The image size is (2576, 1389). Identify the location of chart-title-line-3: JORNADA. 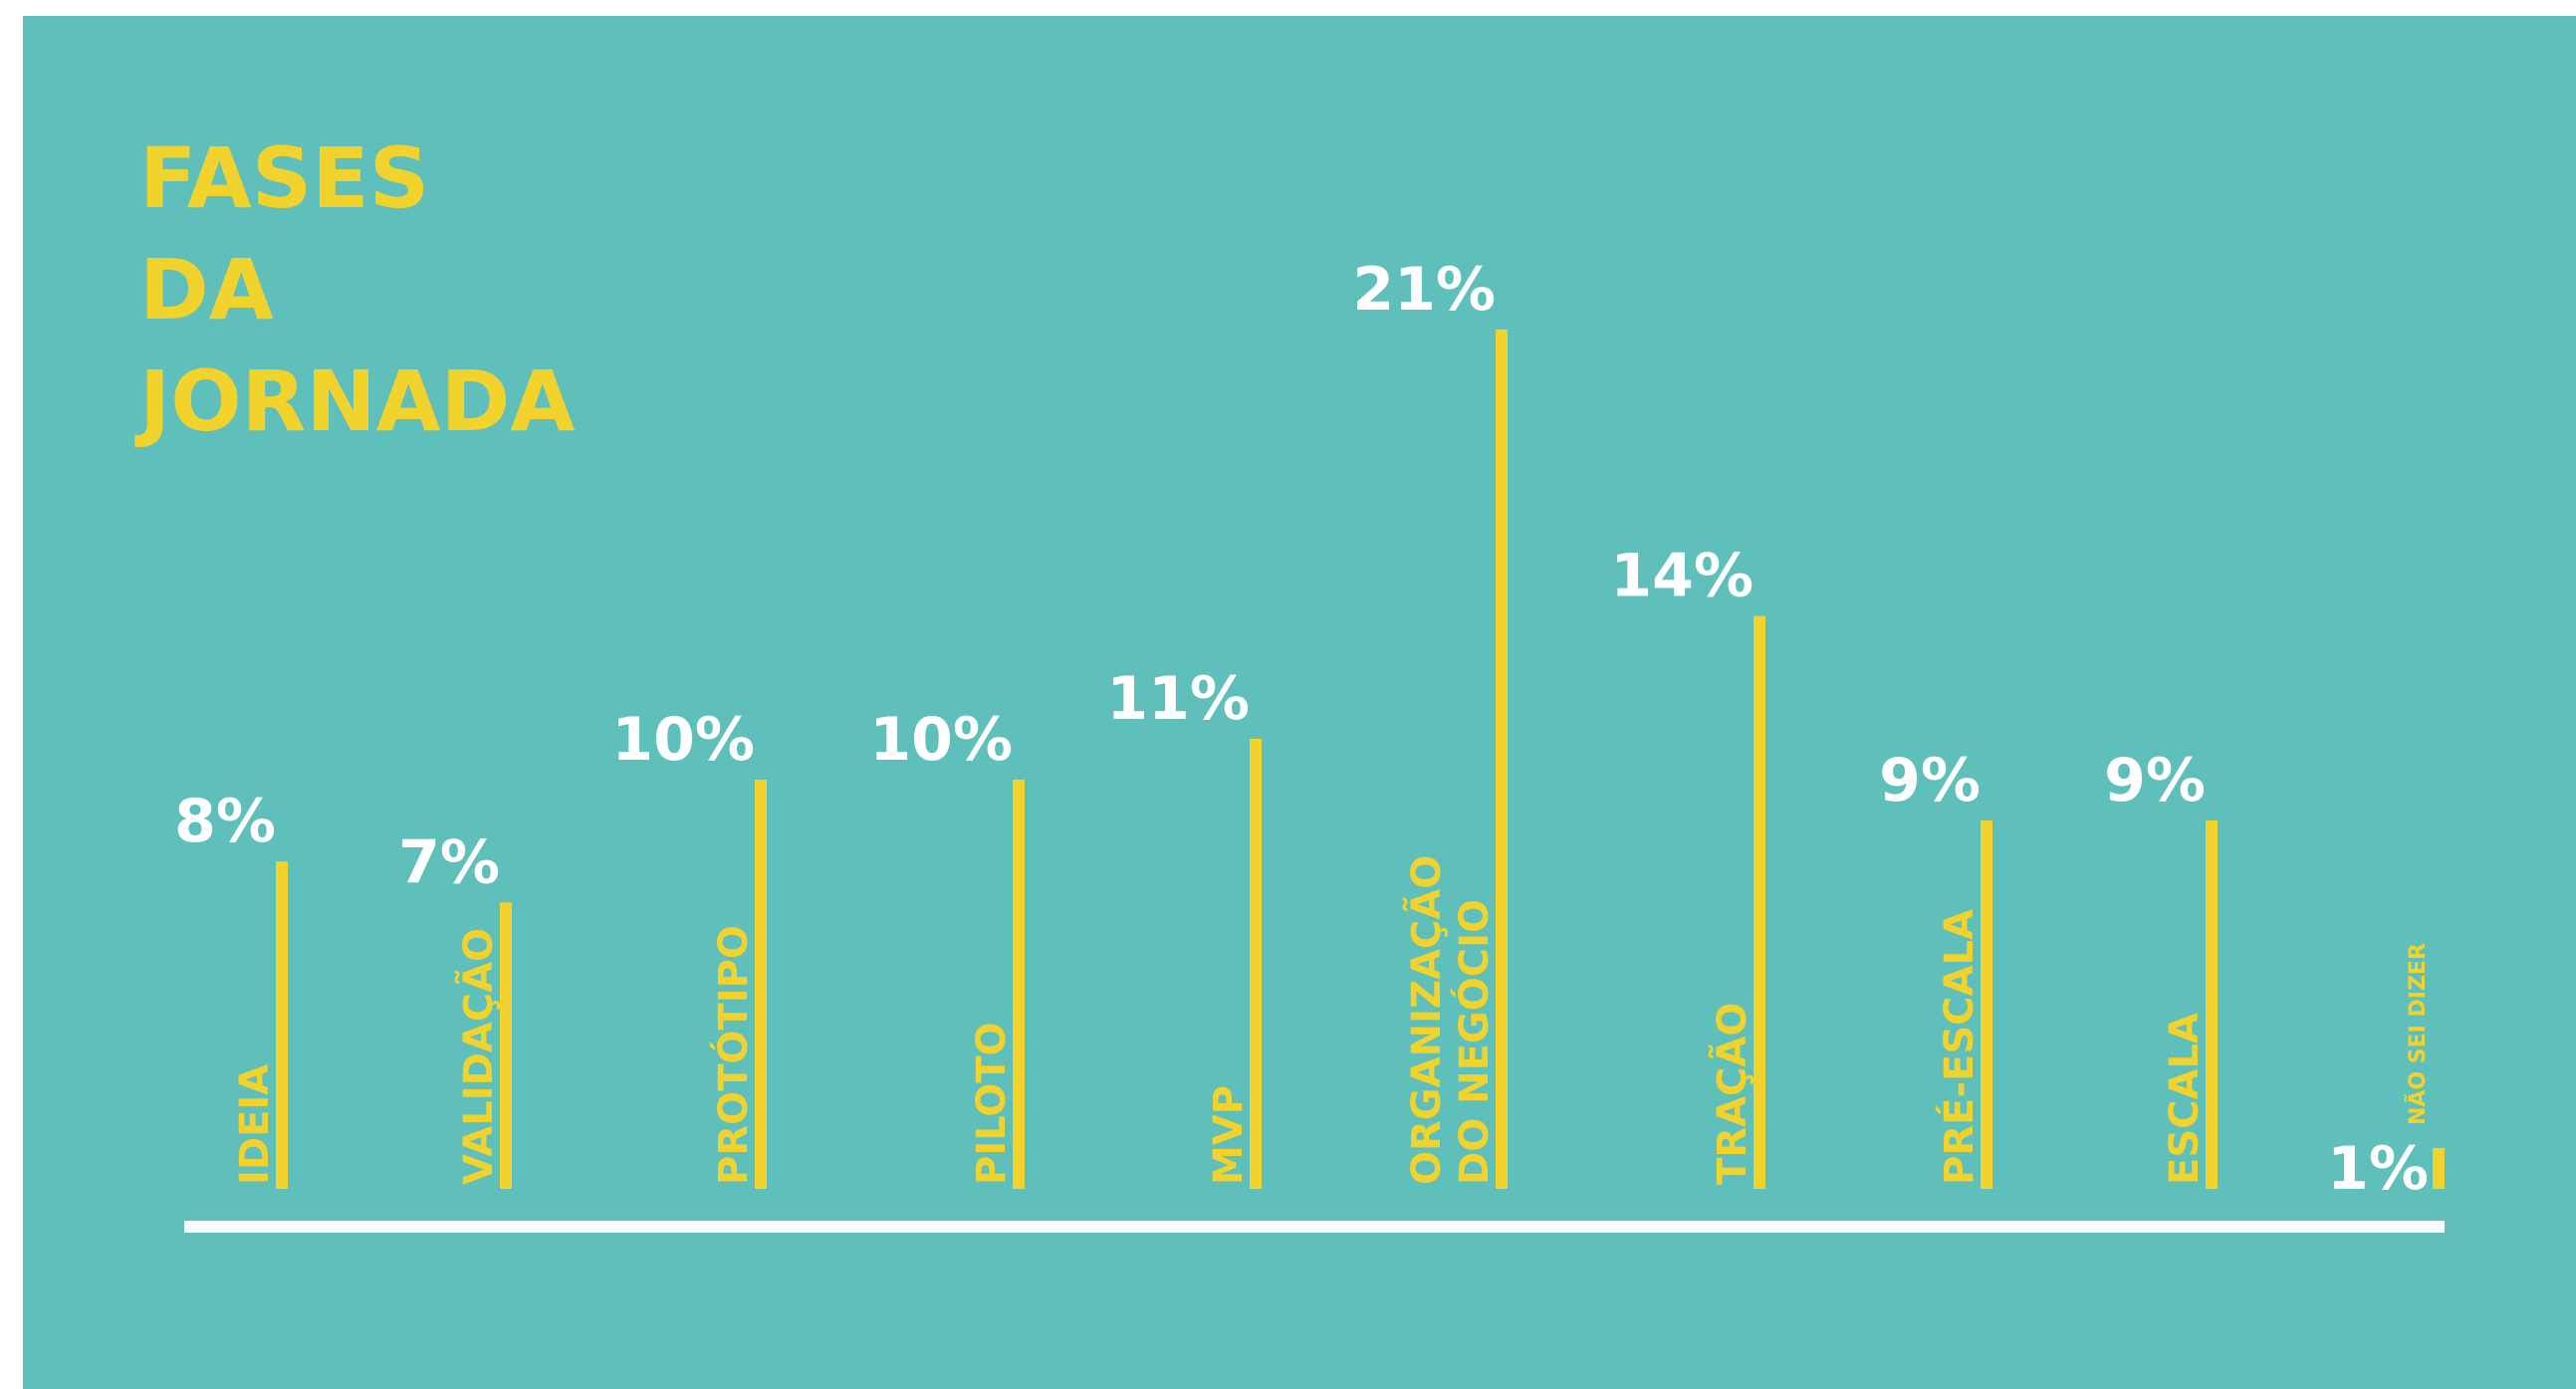
(354, 401).